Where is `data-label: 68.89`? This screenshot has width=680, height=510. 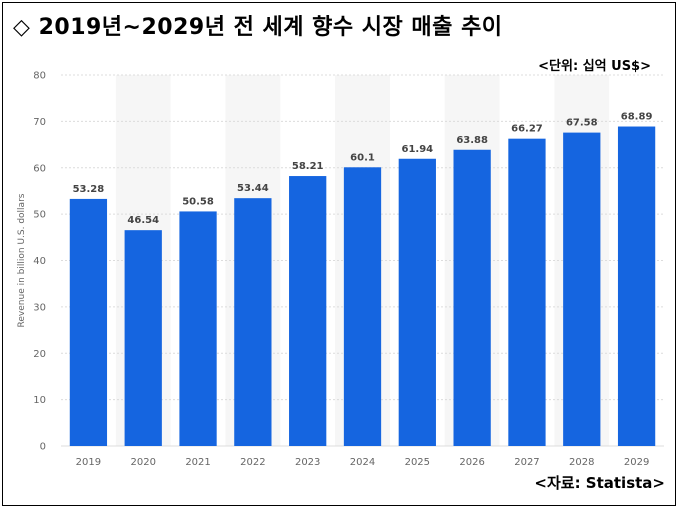
data-label: 68.89 is located at coordinates (637, 117).